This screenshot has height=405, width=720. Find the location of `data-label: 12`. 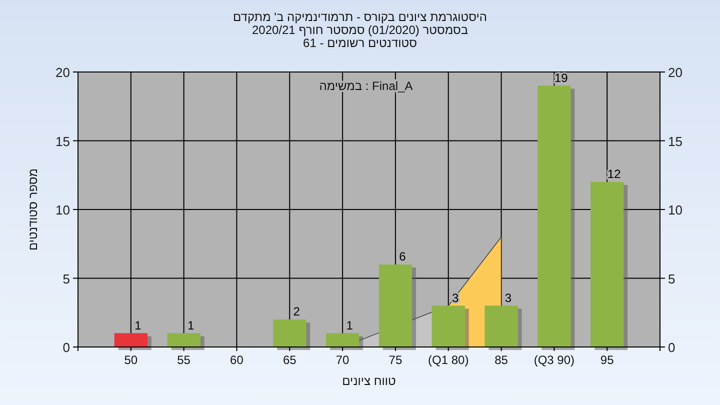

data-label: 12 is located at coordinates (614, 174).